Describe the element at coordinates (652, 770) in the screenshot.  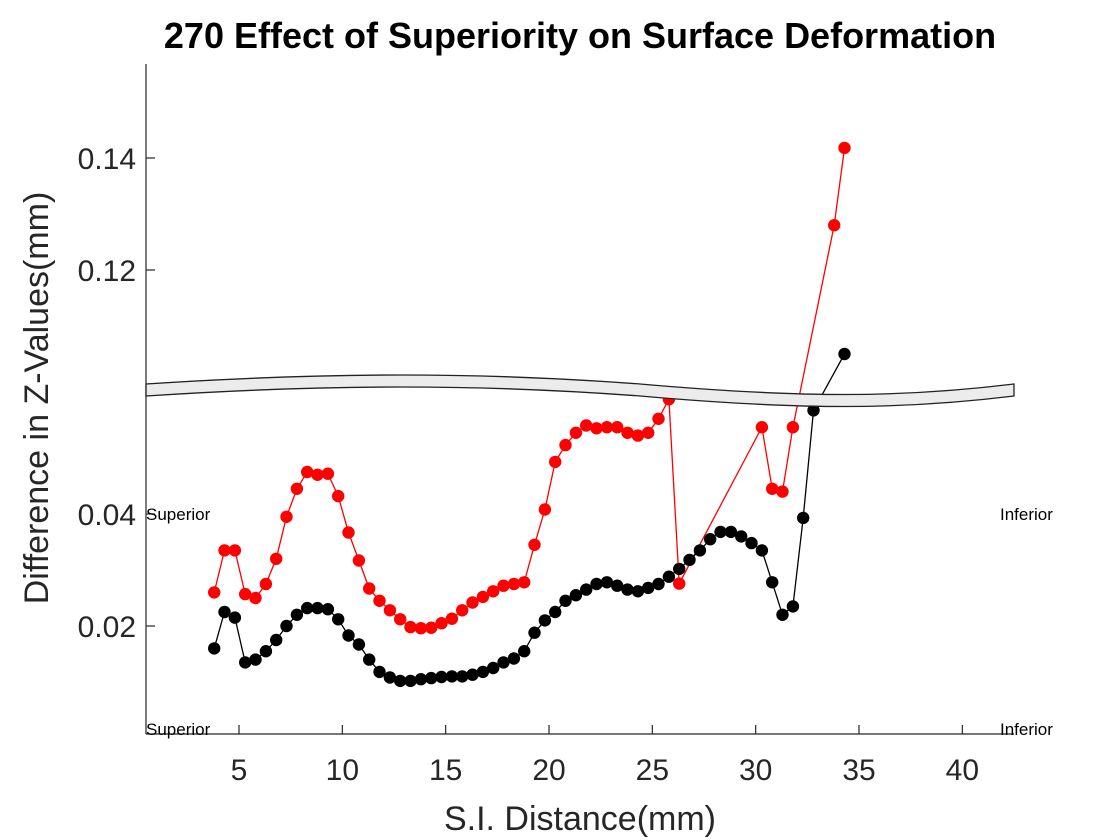
I see `x-tick-label: 25` at that location.